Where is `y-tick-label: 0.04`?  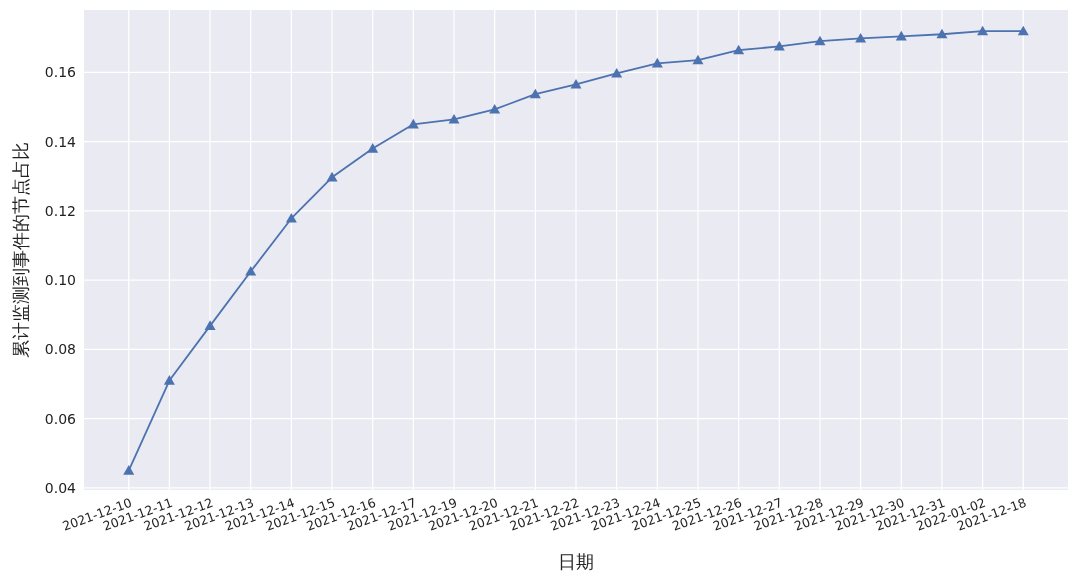
y-tick-label: 0.04 is located at coordinates (60, 487).